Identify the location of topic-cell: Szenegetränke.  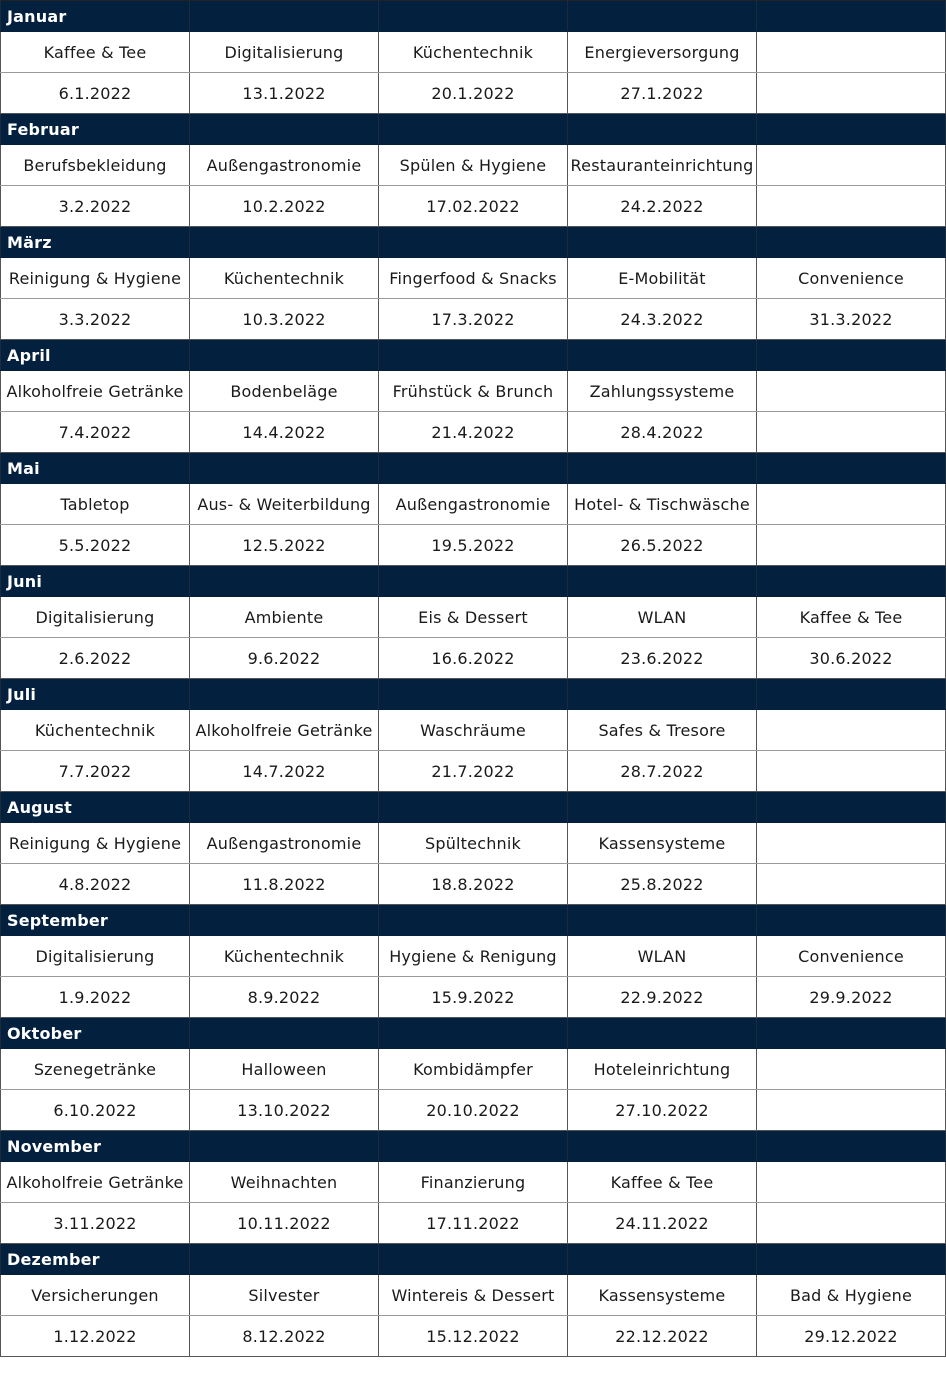
(95, 1069).